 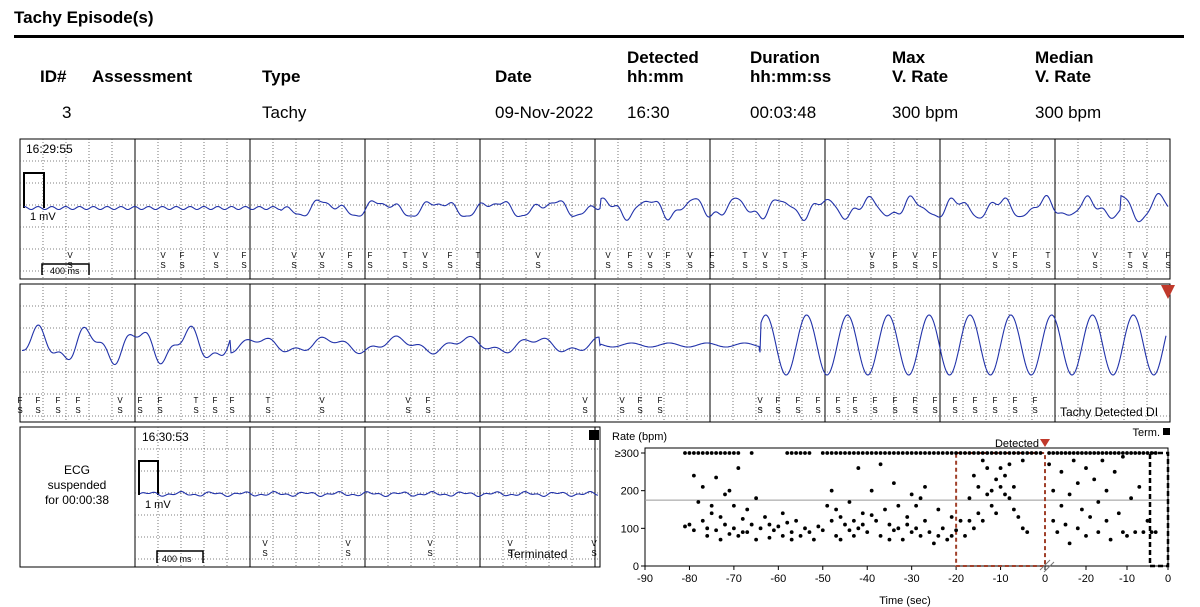 I want to click on rate-x-tick-label: -60, so click(x=778, y=579).